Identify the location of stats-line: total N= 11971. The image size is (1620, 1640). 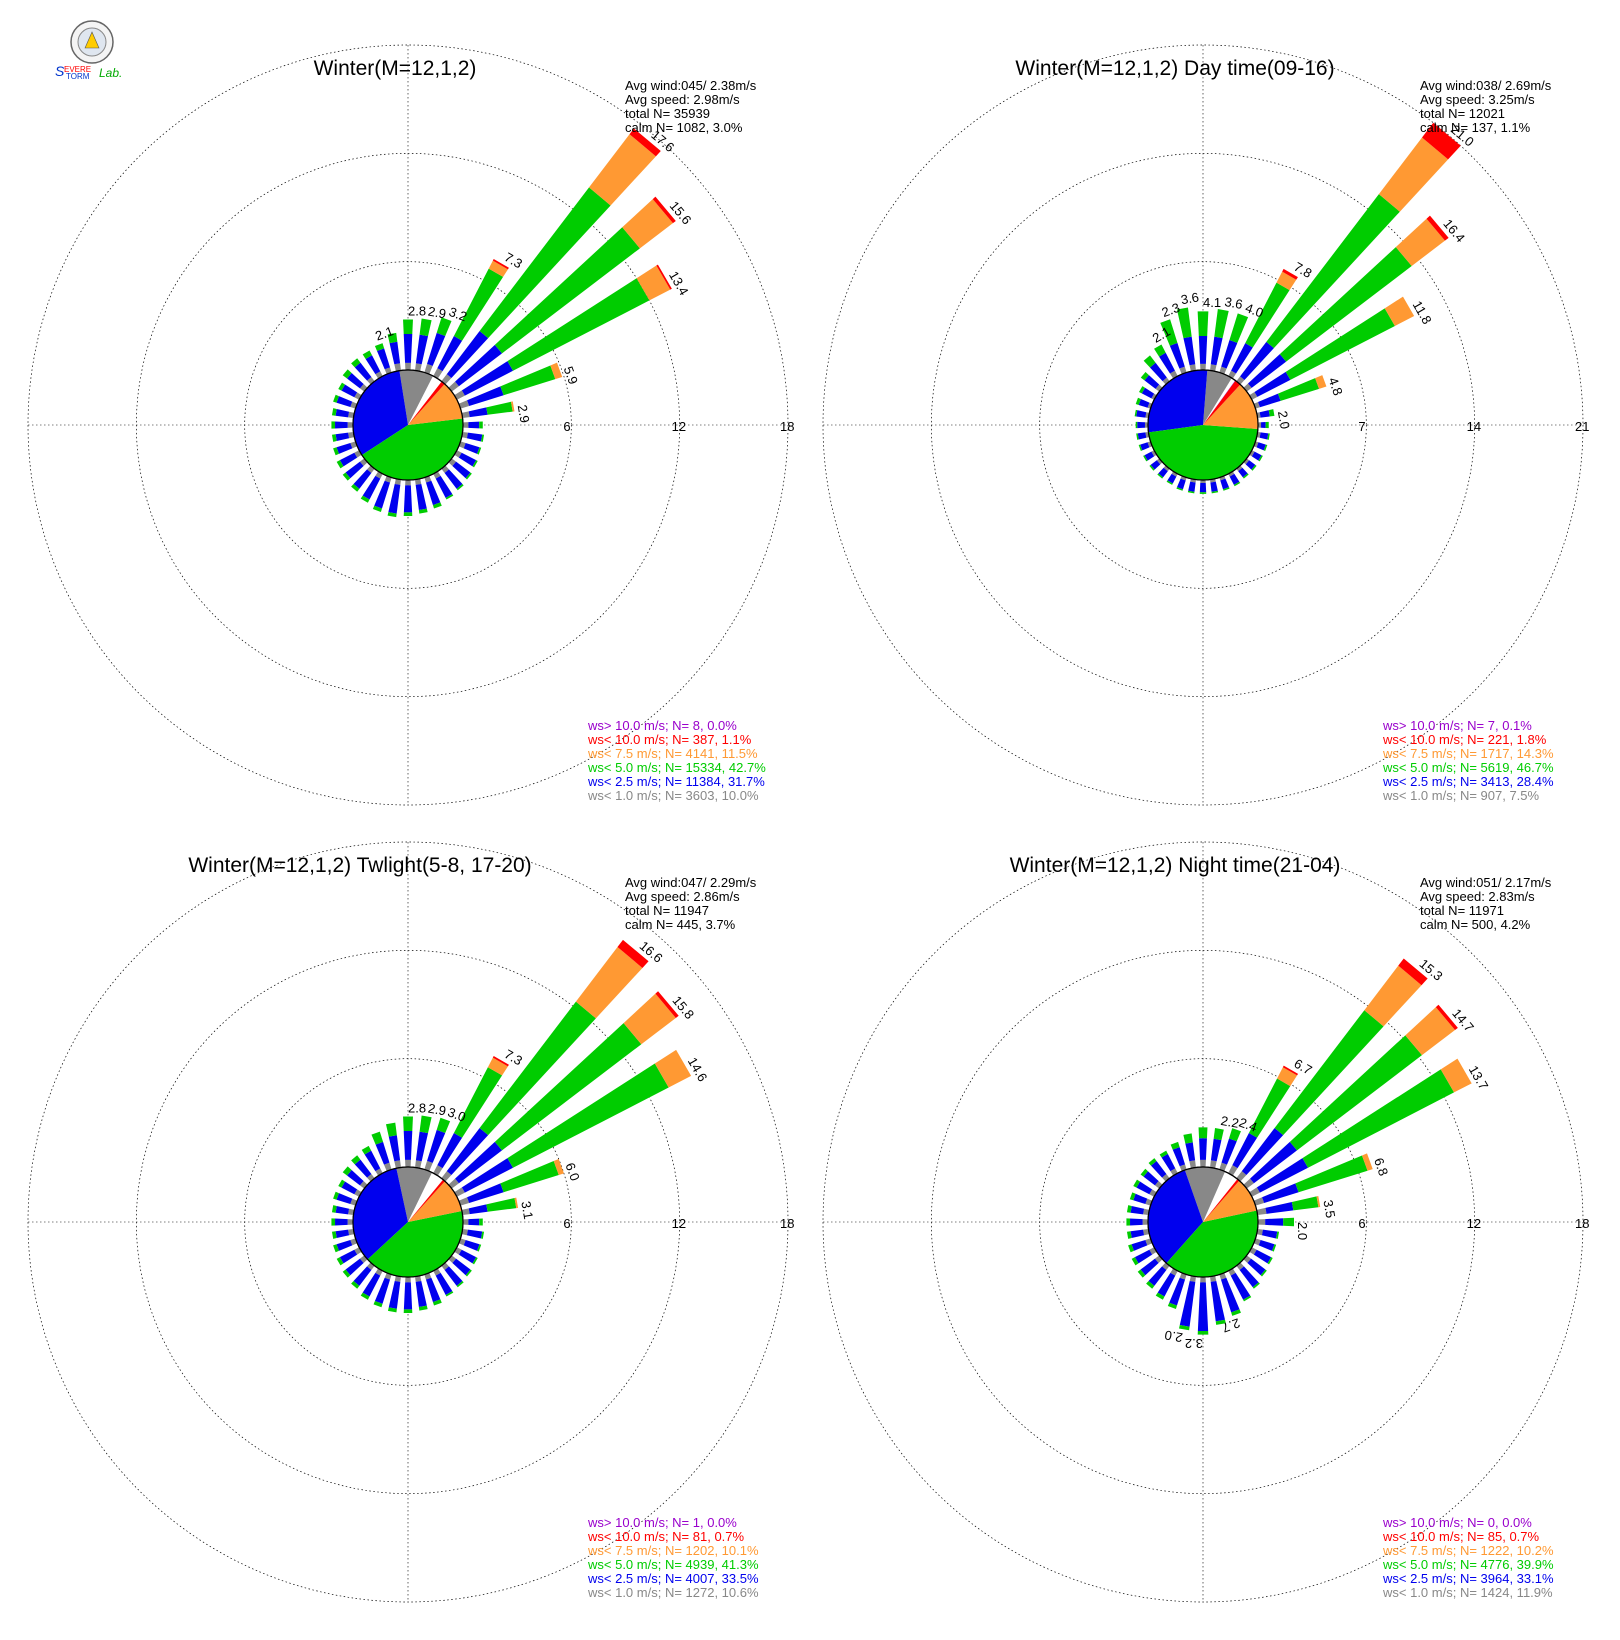
(1462, 910).